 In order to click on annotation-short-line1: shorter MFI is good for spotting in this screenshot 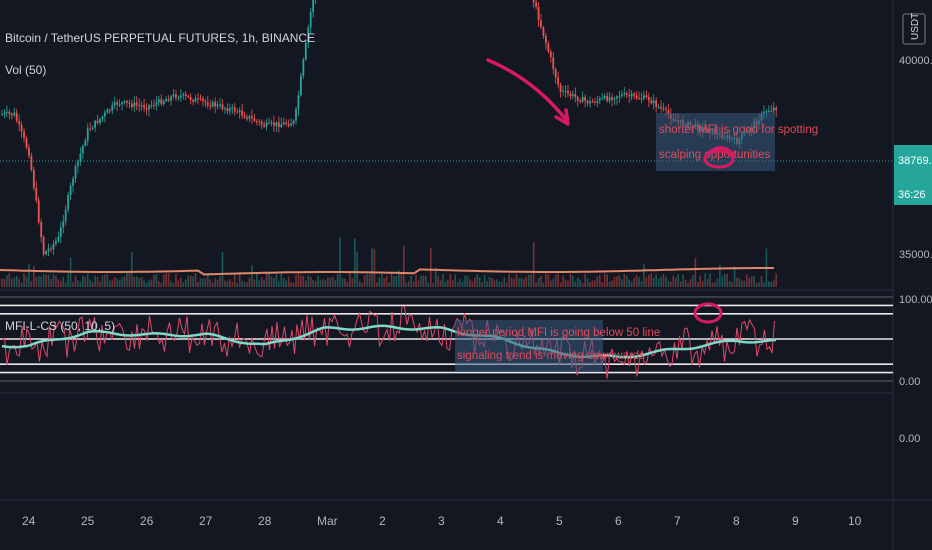, I will do `click(738, 130)`.